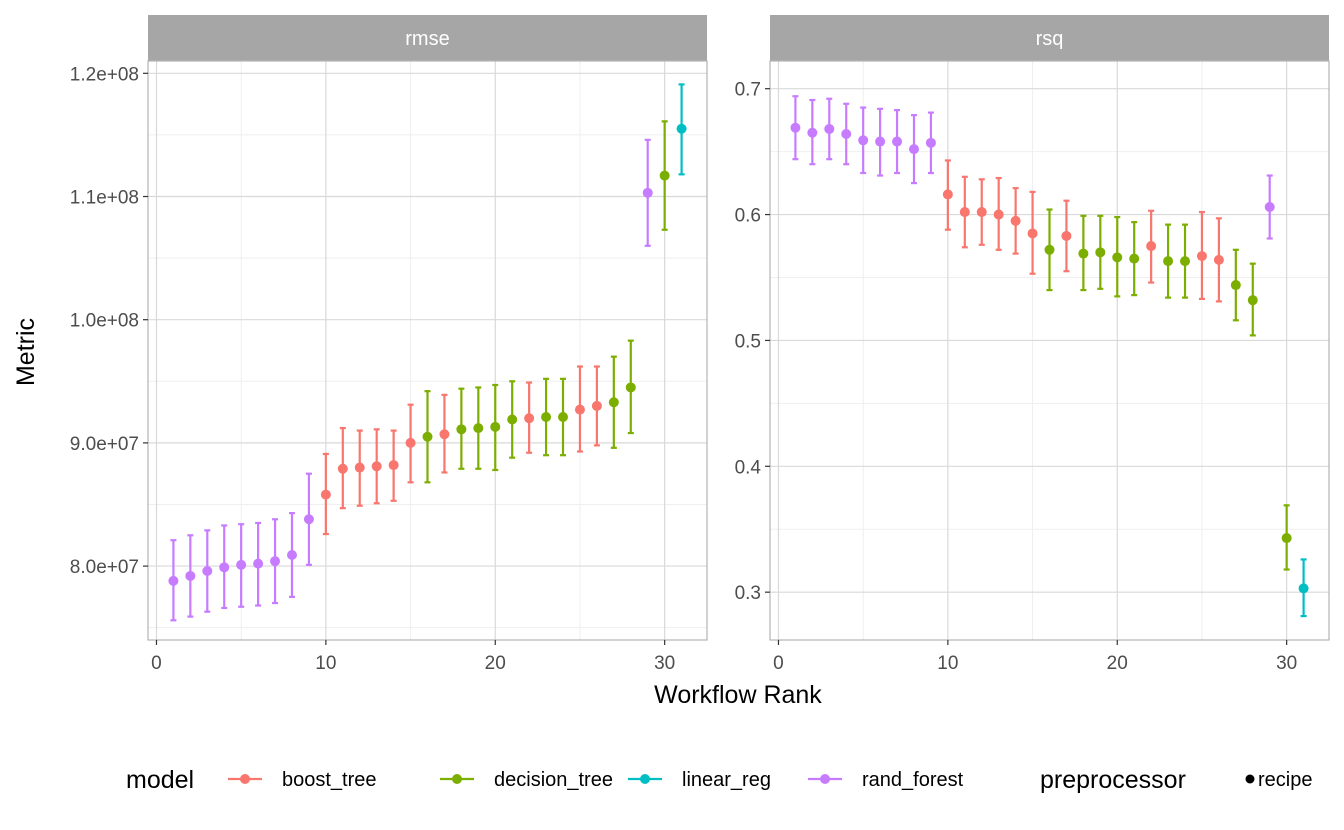 The height and width of the screenshot is (830, 1344). What do you see at coordinates (748, 216) in the screenshot?
I see `y-tick-label: 0.6` at bounding box center [748, 216].